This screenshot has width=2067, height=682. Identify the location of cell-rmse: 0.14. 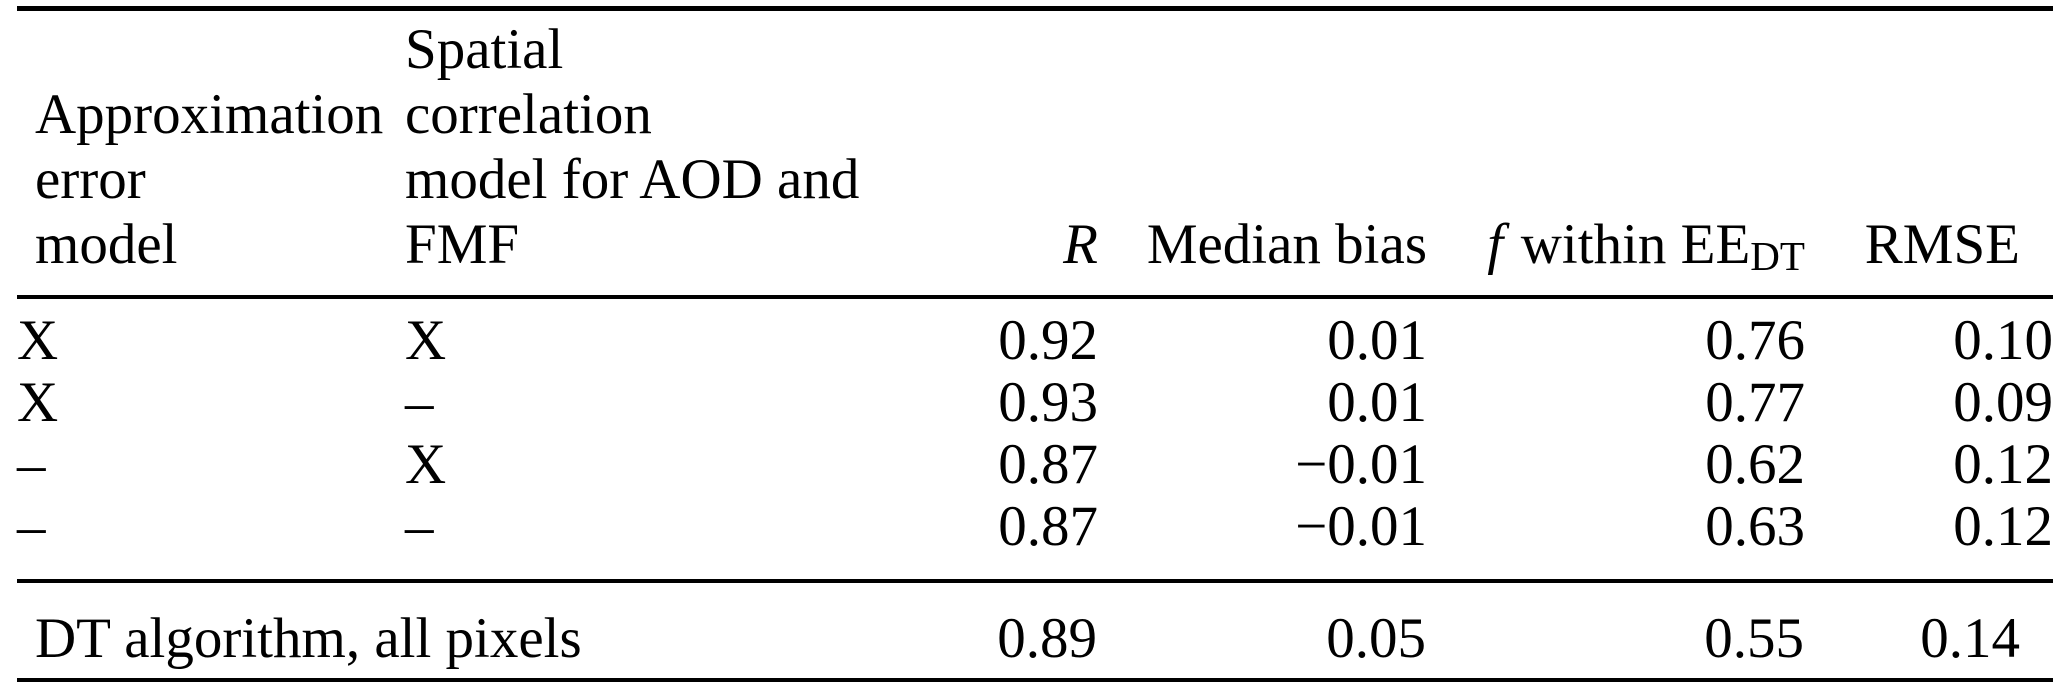
(1970, 638).